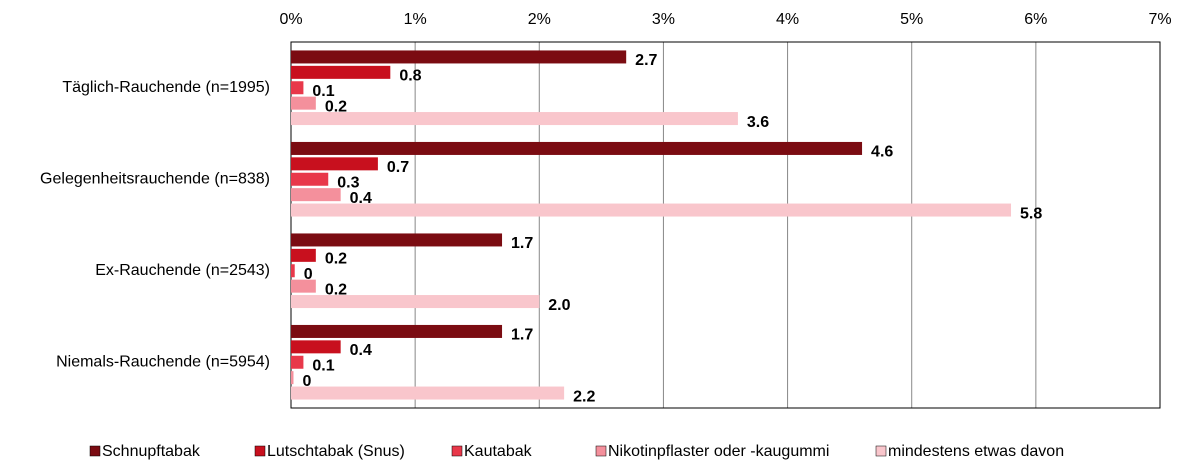 This screenshot has width=1184, height=468. What do you see at coordinates (559, 305) in the screenshot?
I see `value-label: 2.0` at bounding box center [559, 305].